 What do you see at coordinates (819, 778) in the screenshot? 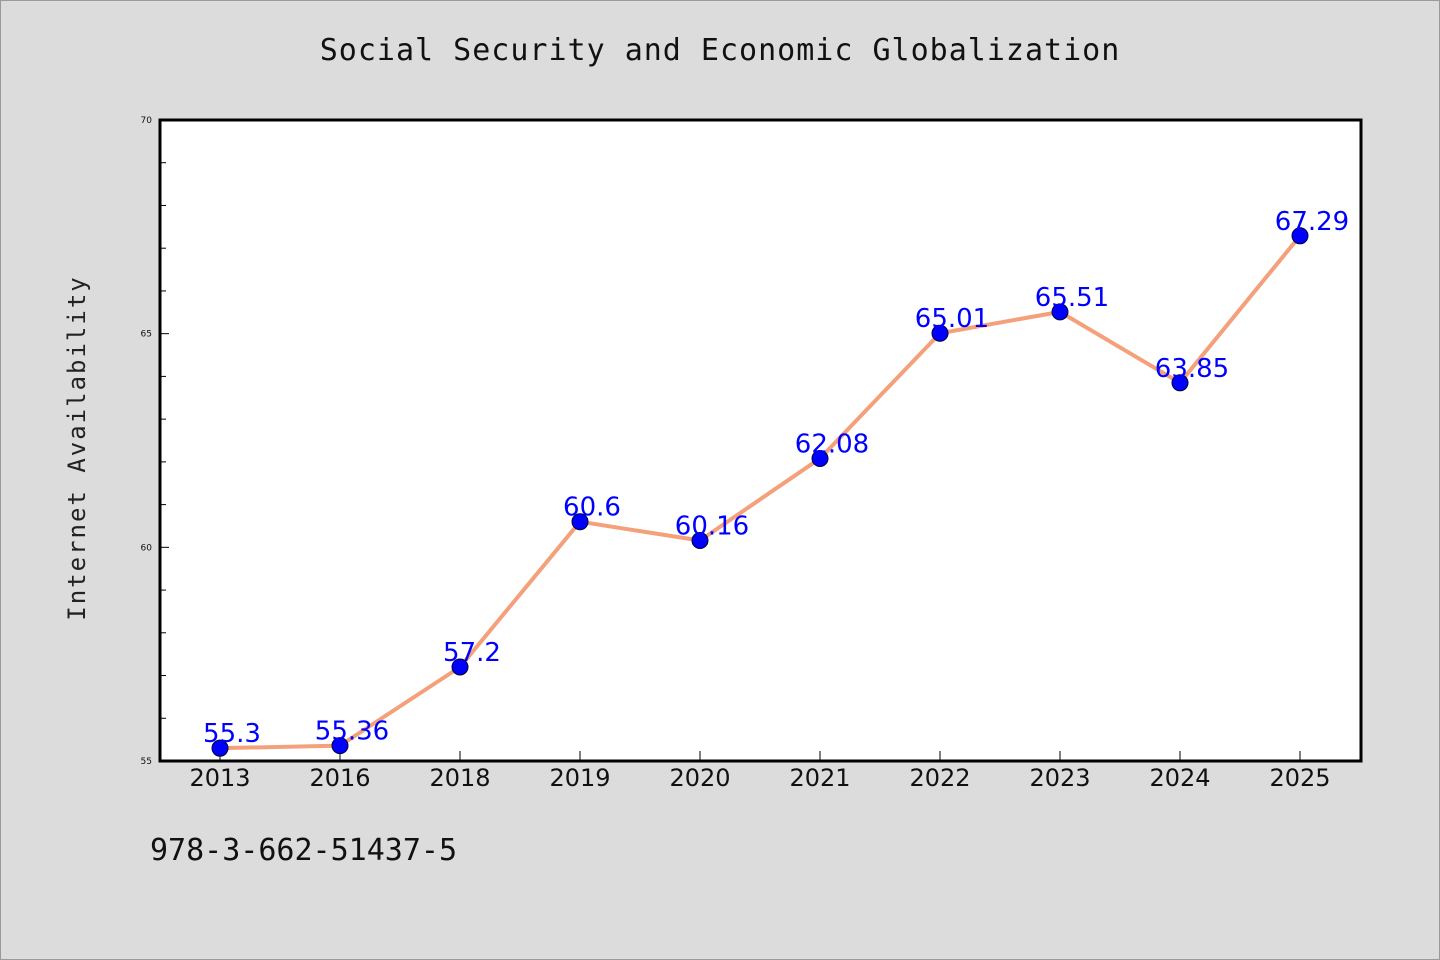
I see `x-tick-label: 2021` at bounding box center [819, 778].